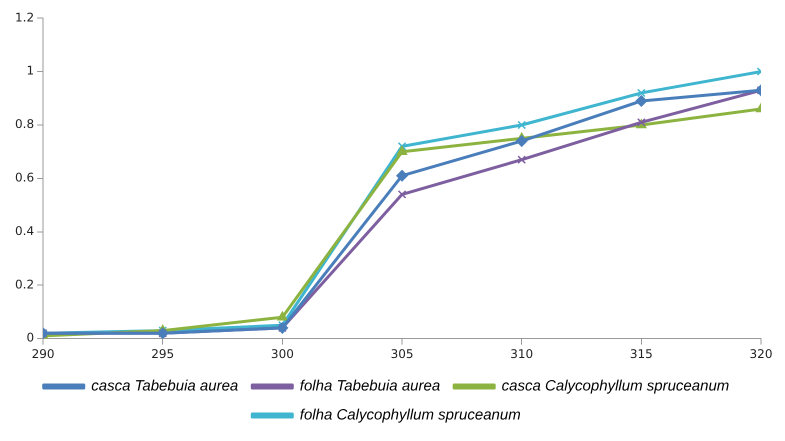 The width and height of the screenshot is (785, 441). I want to click on y-tick-label: 0.6, so click(24, 177).